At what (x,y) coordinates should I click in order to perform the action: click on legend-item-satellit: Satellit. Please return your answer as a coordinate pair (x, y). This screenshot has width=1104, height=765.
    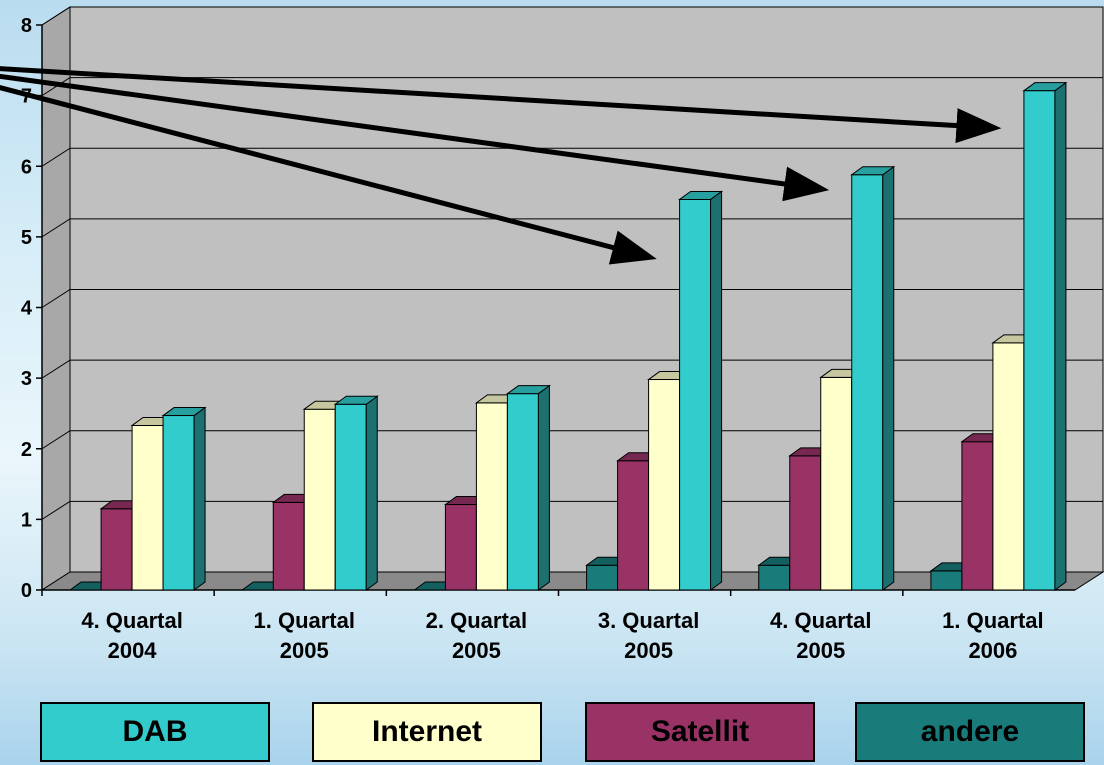
    Looking at the image, I should click on (700, 732).